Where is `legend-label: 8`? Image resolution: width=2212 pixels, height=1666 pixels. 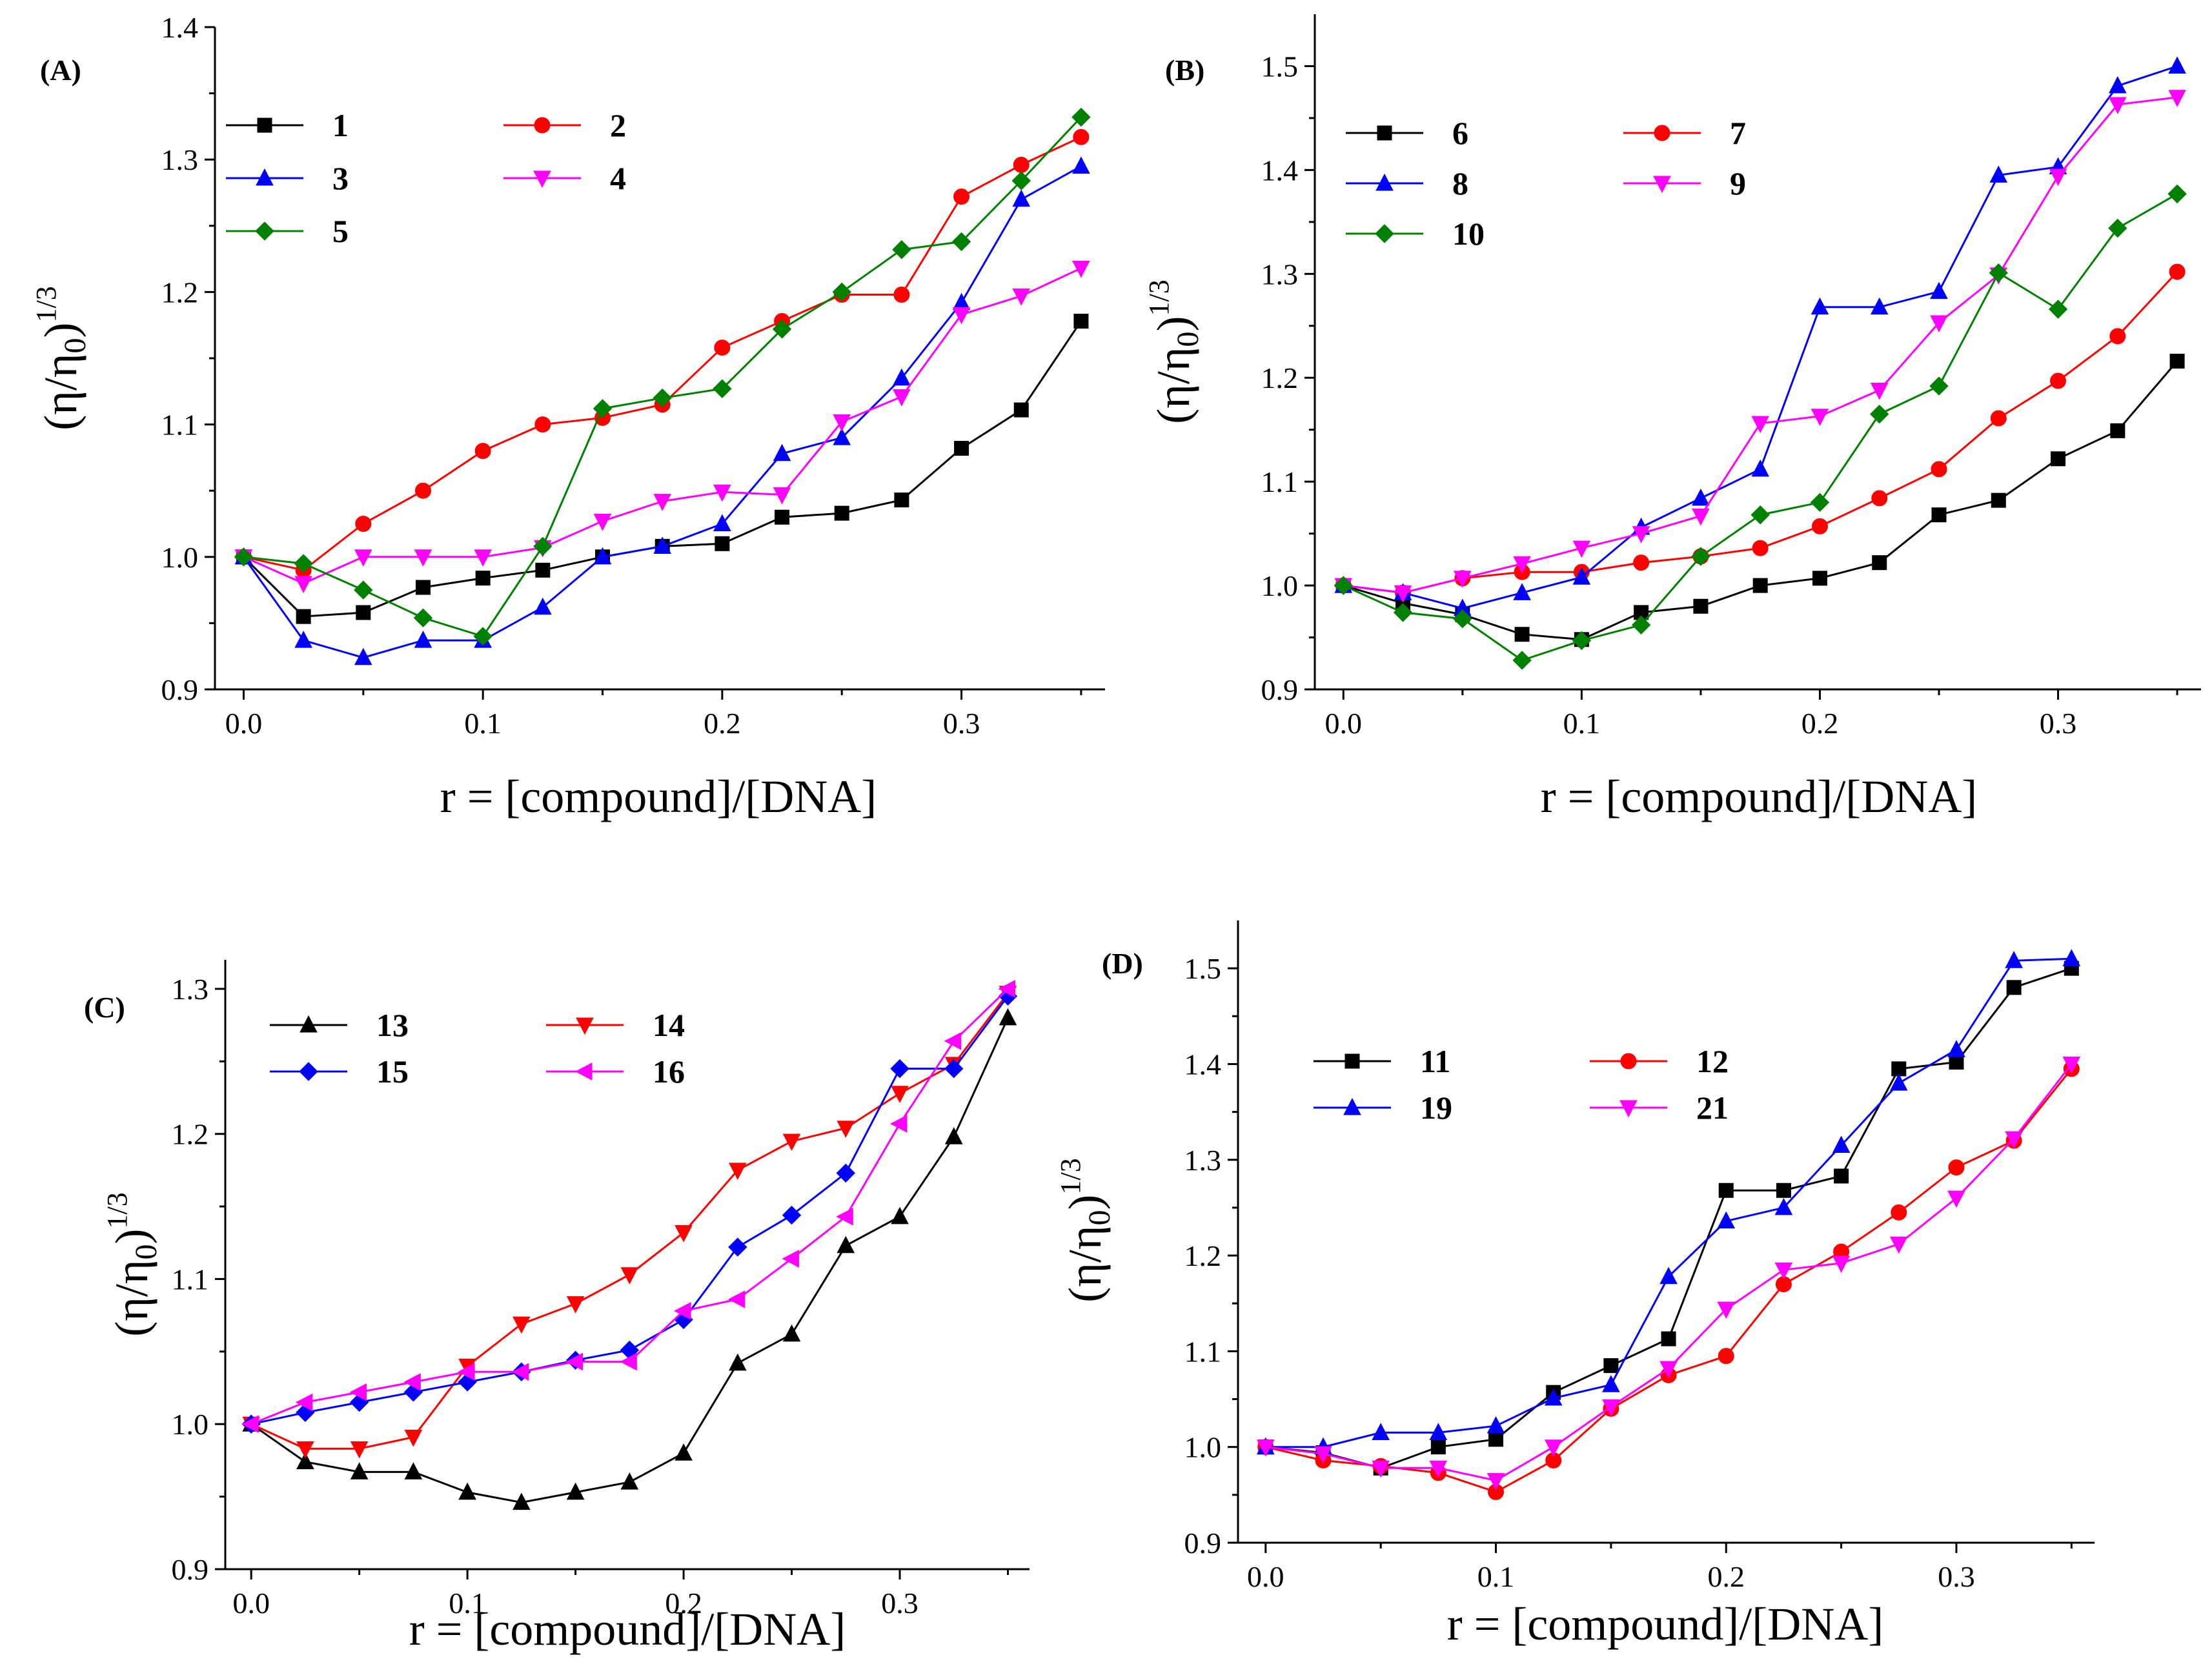 legend-label: 8 is located at coordinates (1460, 183).